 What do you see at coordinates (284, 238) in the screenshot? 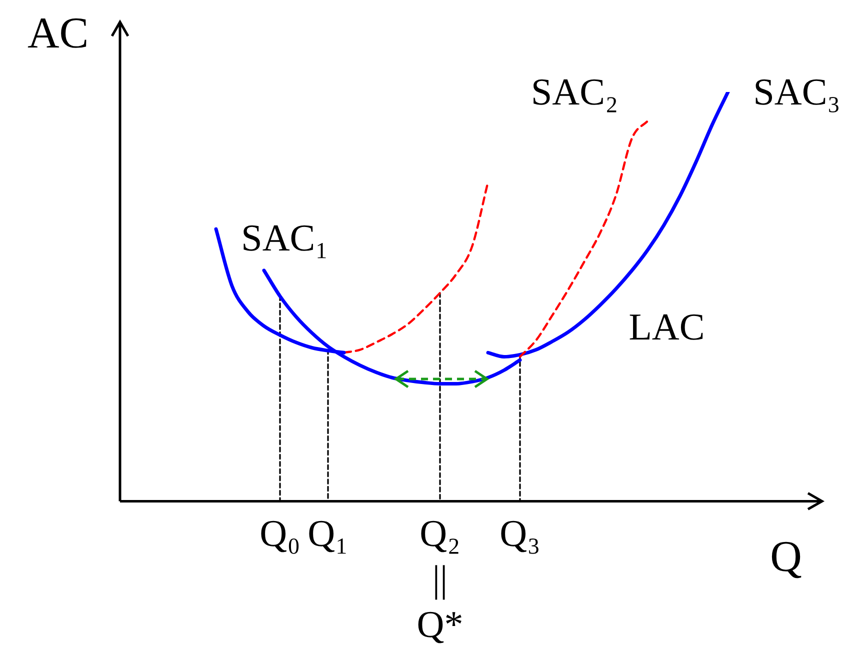
I see `annotation: SAC₁` at bounding box center [284, 238].